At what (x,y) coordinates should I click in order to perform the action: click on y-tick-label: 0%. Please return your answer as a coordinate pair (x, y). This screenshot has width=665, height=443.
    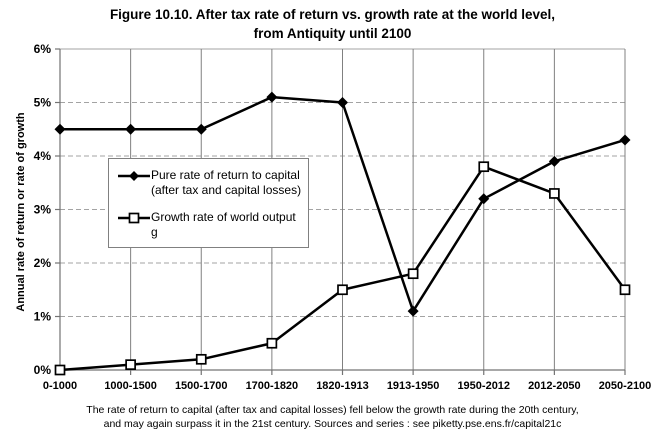
    Looking at the image, I should click on (43, 370).